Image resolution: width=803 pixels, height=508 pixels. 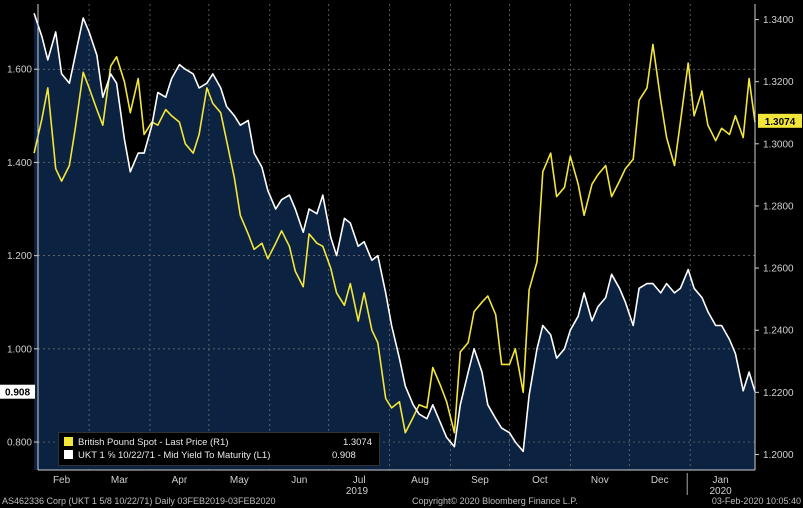 I want to click on x-tick-label: Mar, so click(x=120, y=480).